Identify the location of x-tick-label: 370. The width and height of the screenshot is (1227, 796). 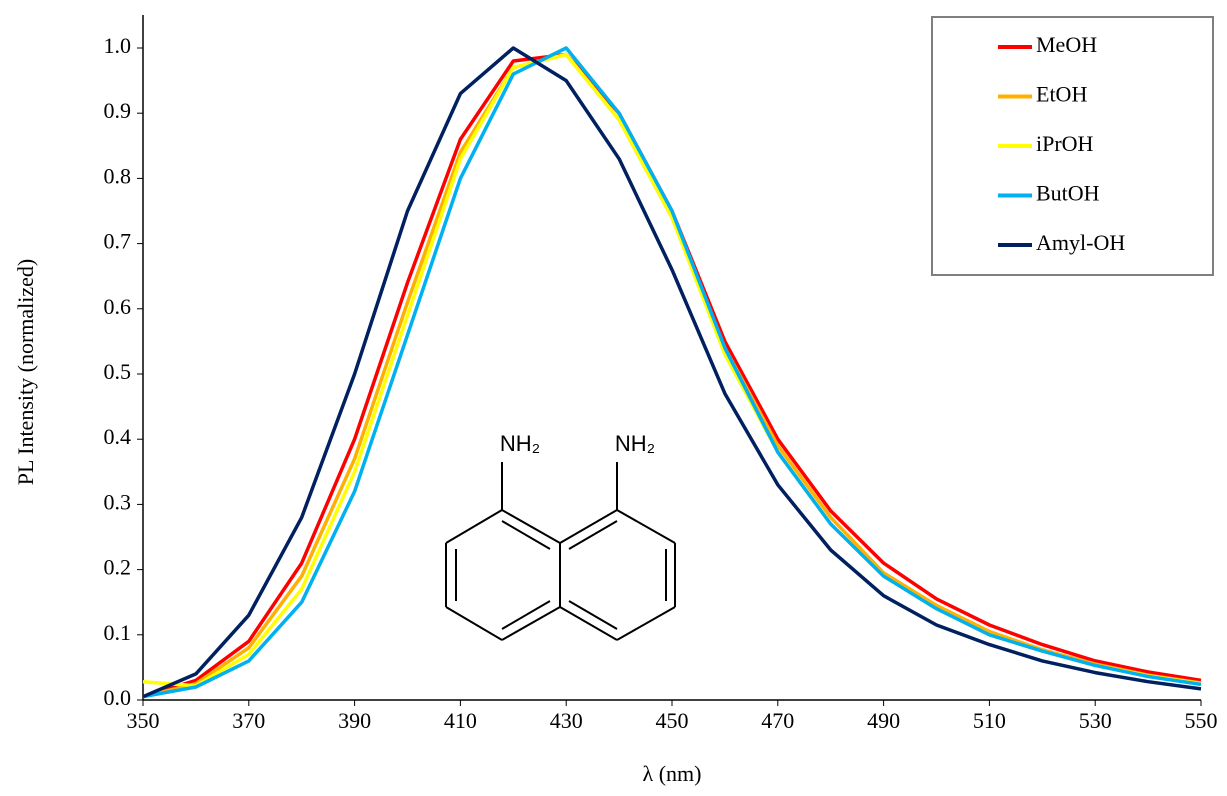
(248, 720).